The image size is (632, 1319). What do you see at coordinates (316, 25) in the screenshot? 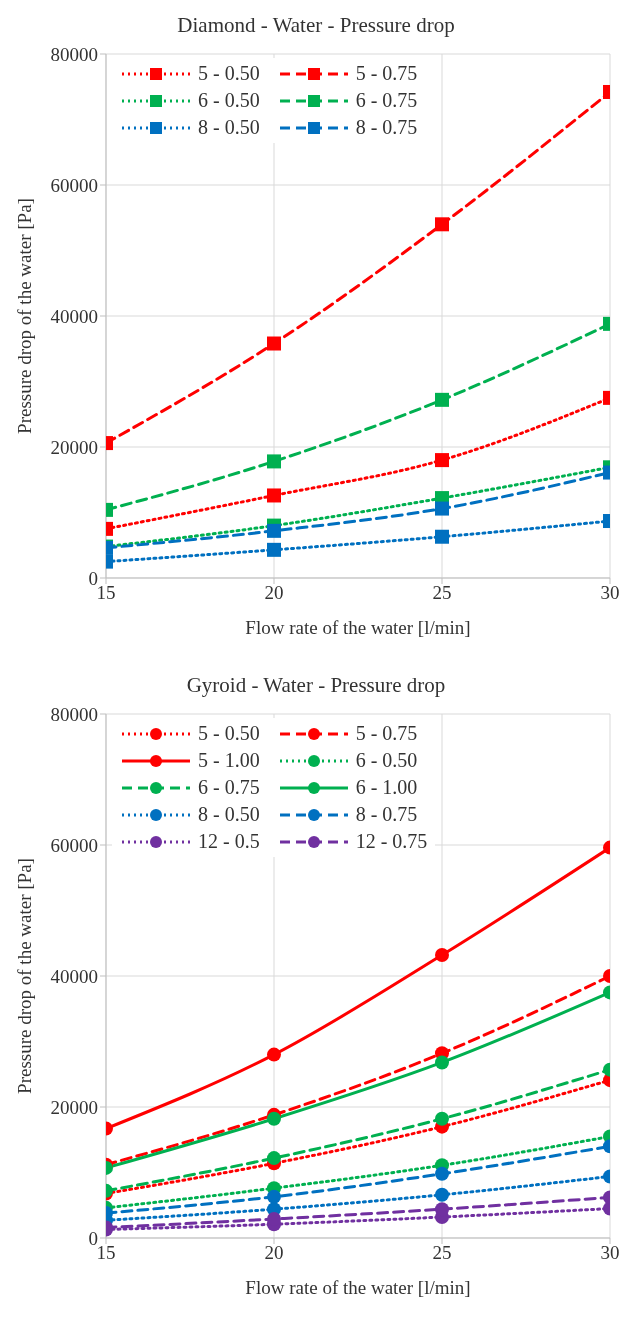
I see `chart-title: Diamond - Water - Pressure drop` at bounding box center [316, 25].